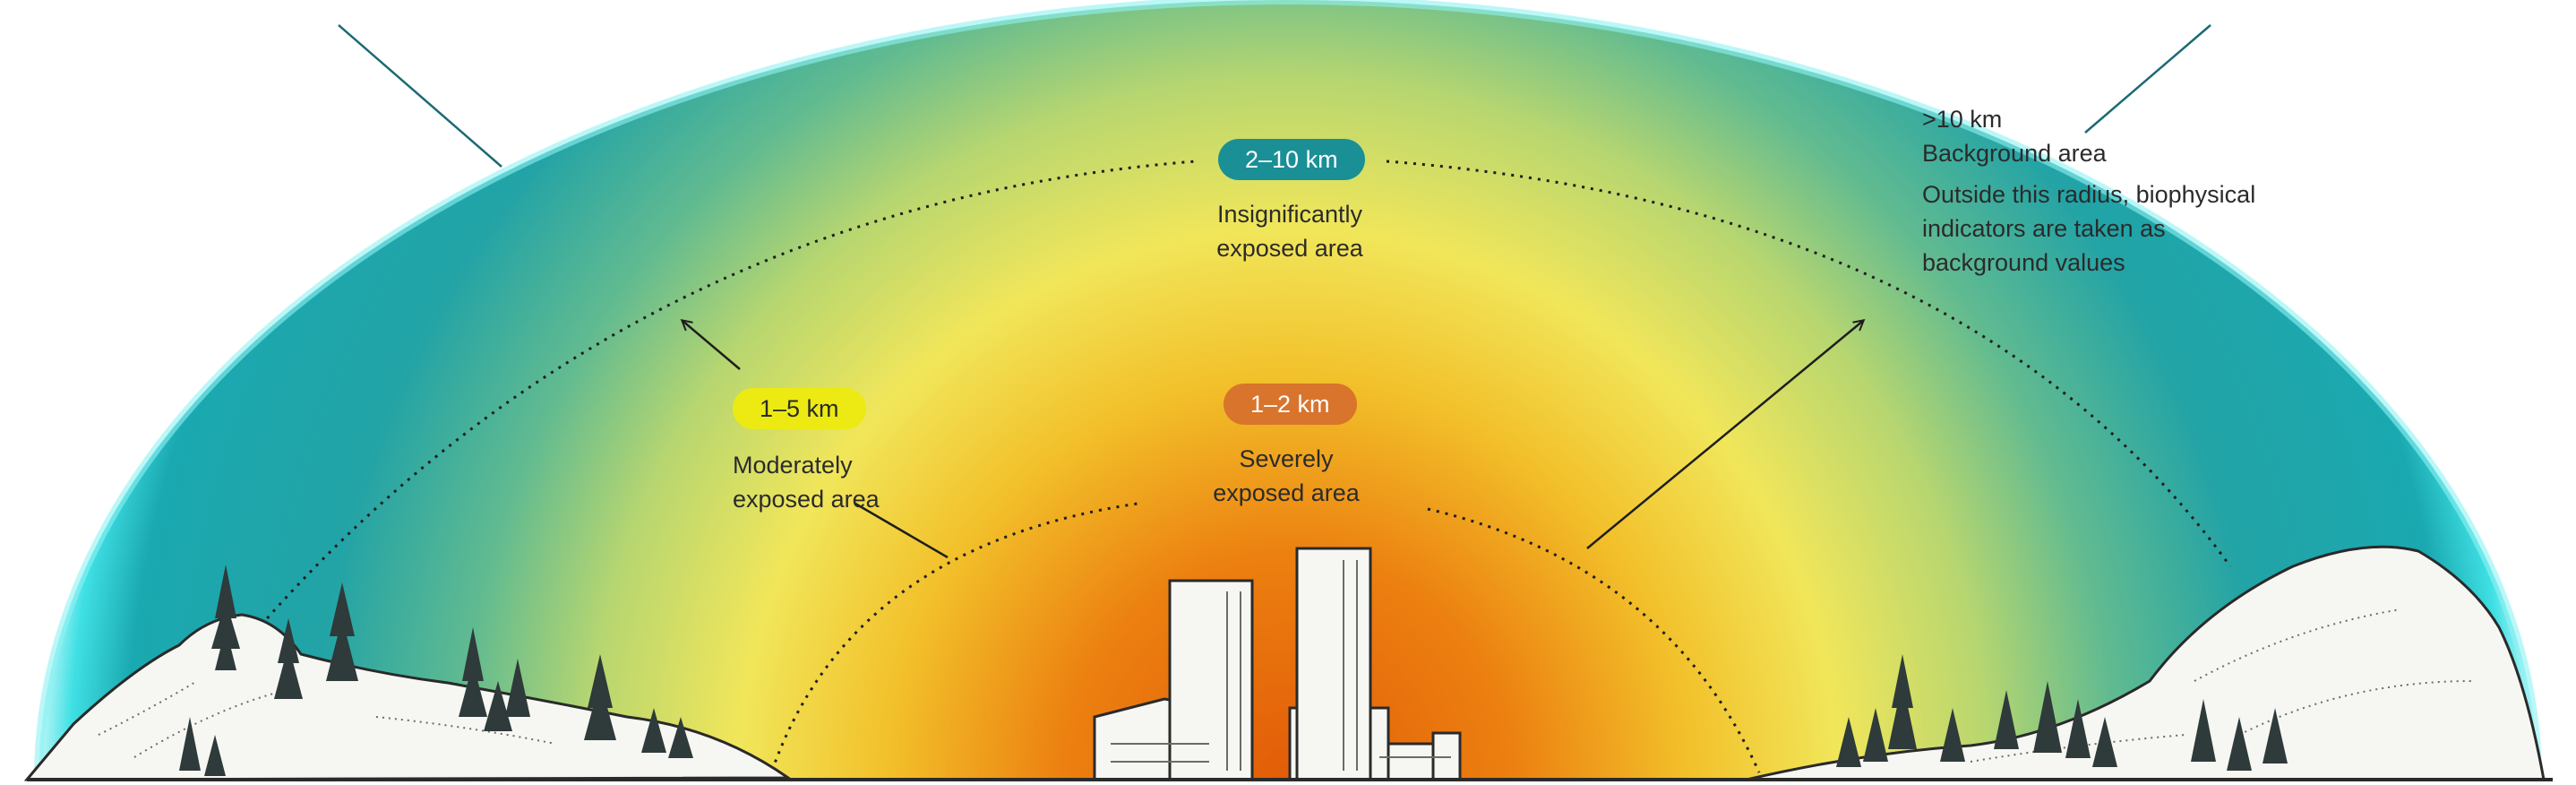 The height and width of the screenshot is (785, 2576). I want to click on background-area-text-line2: indicators are taken as, so click(2044, 228).